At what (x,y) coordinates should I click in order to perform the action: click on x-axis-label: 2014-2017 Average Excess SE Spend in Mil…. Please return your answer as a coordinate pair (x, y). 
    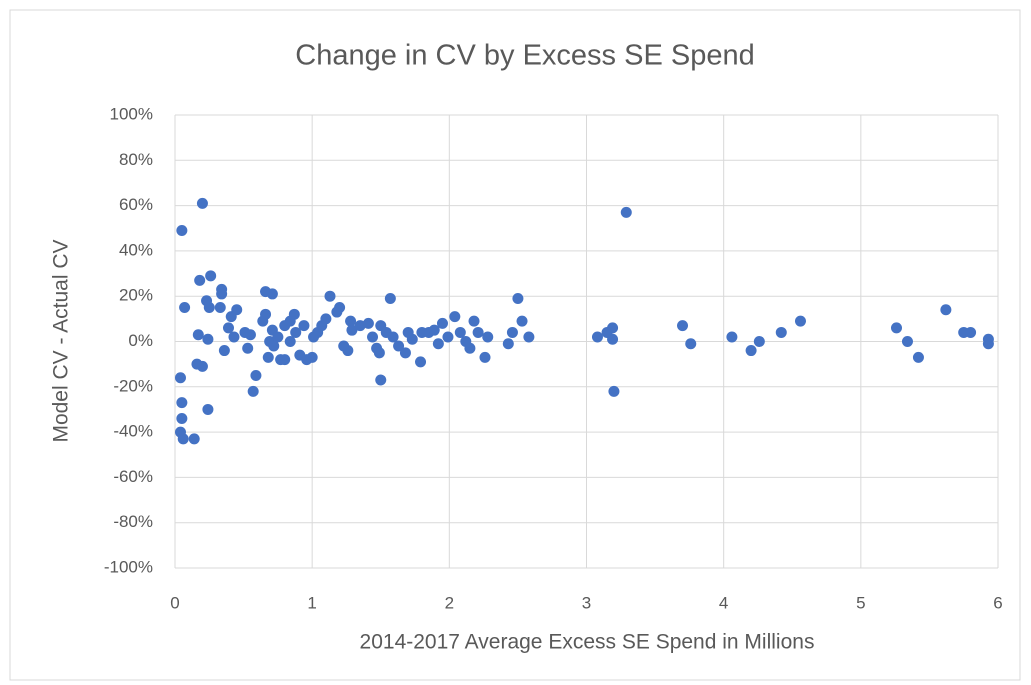
    Looking at the image, I should click on (587, 642).